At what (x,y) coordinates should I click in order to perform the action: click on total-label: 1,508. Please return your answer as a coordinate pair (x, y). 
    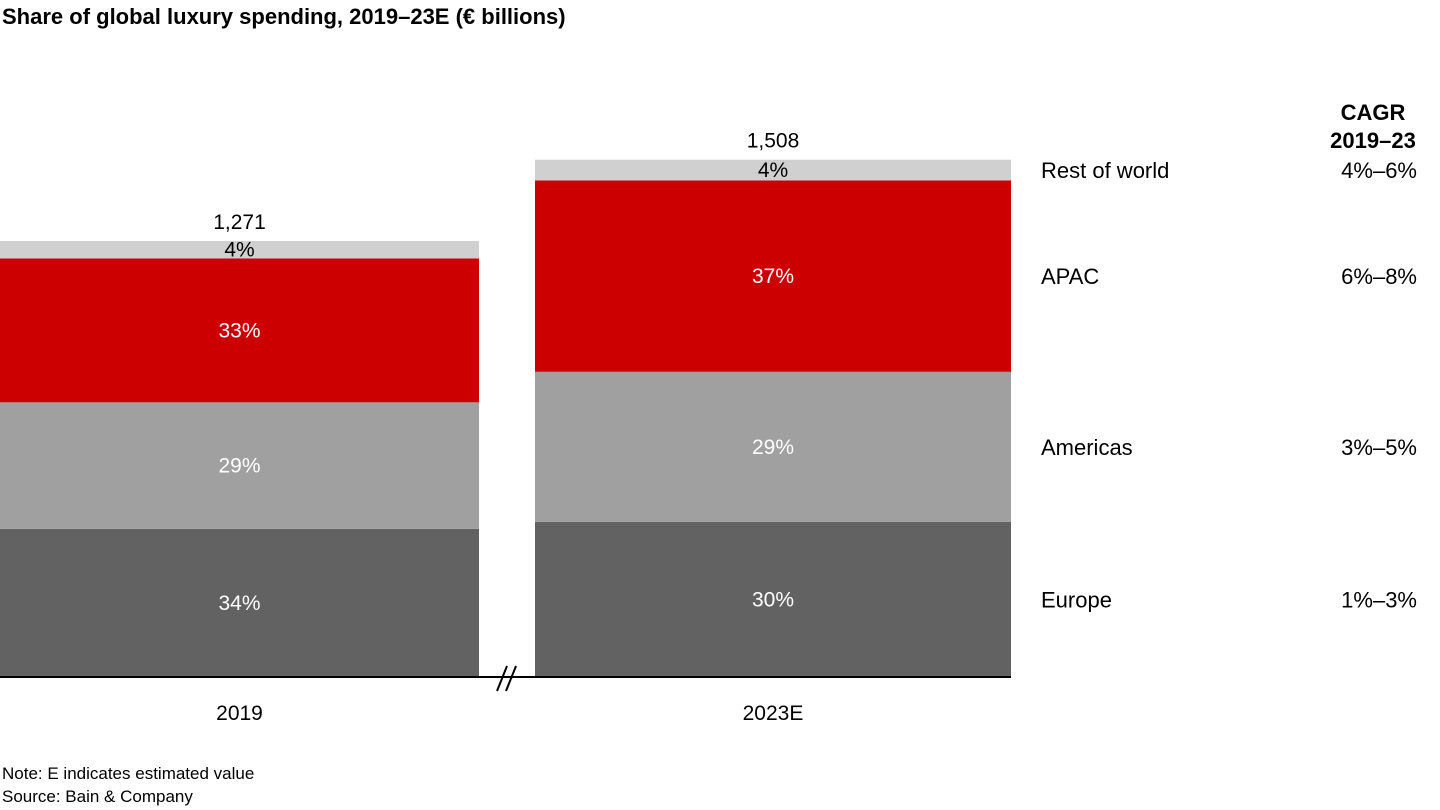
    Looking at the image, I should click on (773, 141).